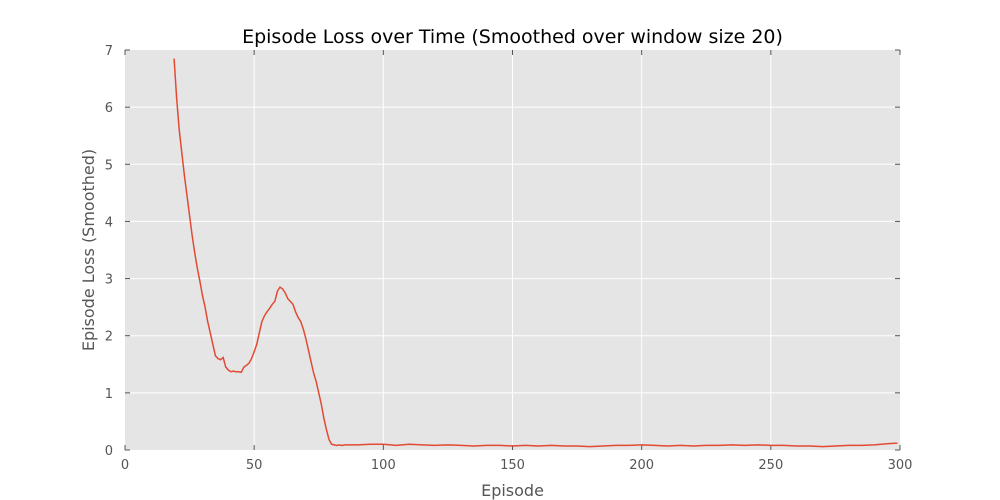 The image size is (1000, 500). Describe the element at coordinates (254, 465) in the screenshot. I see `x-tick-label: 50` at that location.